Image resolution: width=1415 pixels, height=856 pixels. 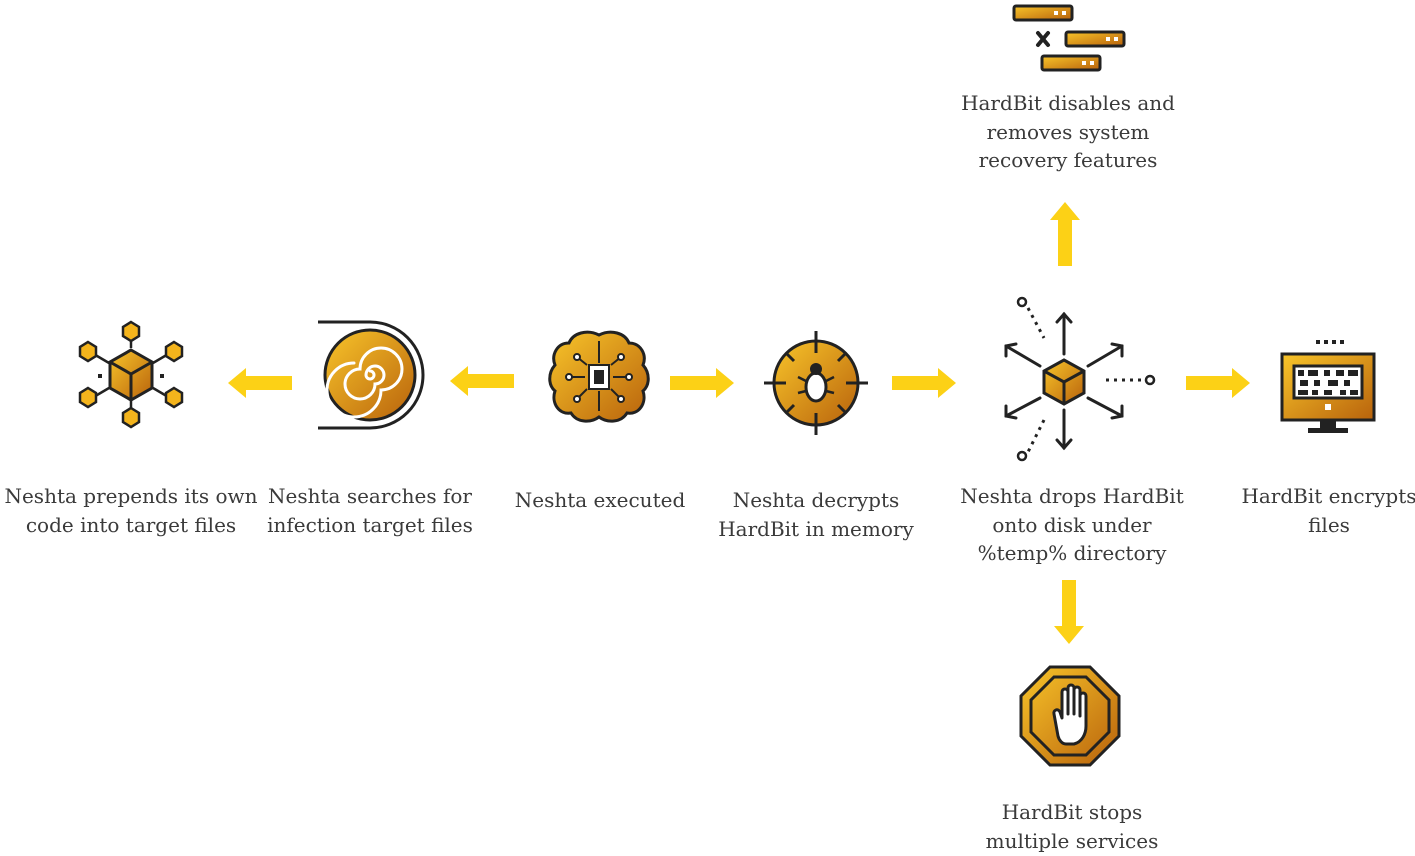 What do you see at coordinates (1069, 38) in the screenshot?
I see `removed-blocks-icon` at bounding box center [1069, 38].